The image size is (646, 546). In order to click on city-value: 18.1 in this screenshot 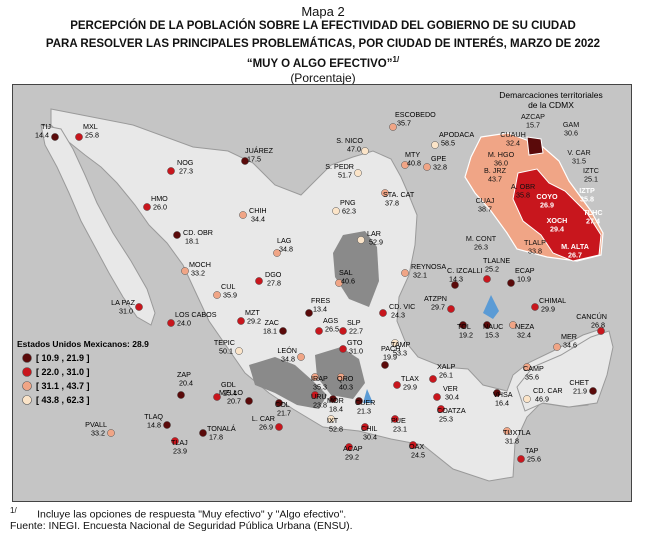, I will do `click(270, 331)`.